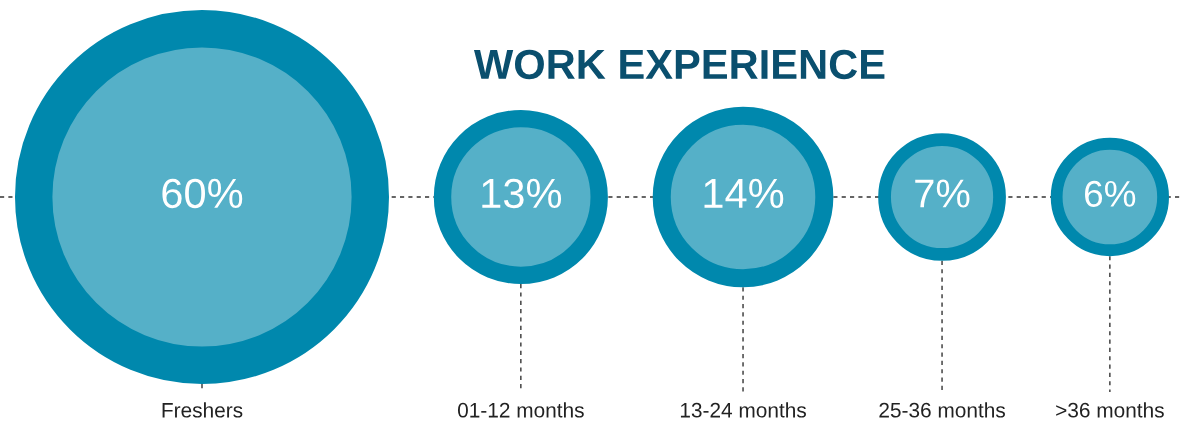 This screenshot has width=1182, height=430. I want to click on data-label: 13%, so click(522, 193).